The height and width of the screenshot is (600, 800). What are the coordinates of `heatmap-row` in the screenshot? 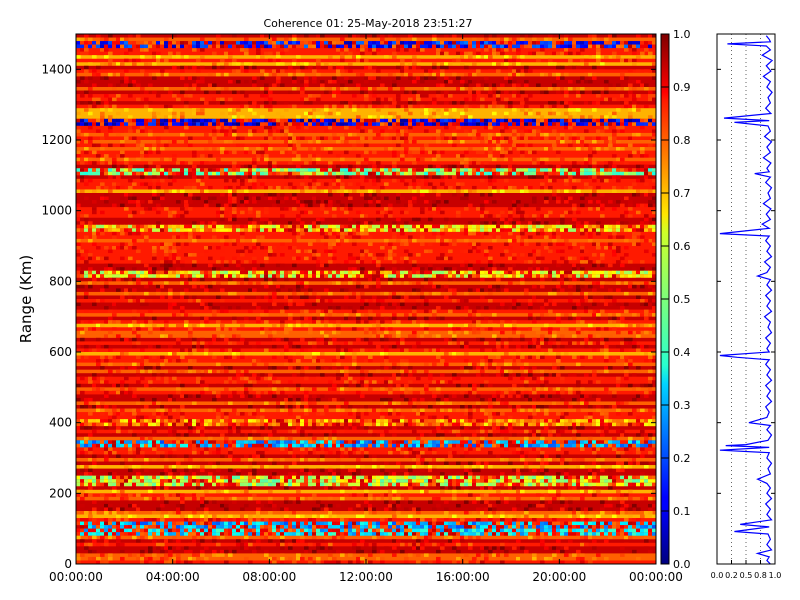 It's located at (366, 332).